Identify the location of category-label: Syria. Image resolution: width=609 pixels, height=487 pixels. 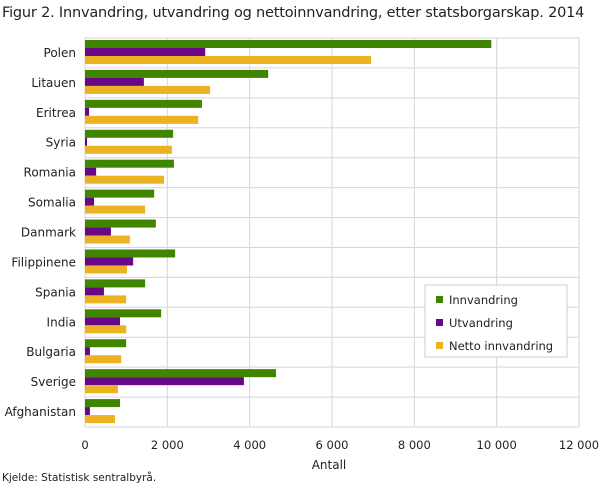
(61, 143).